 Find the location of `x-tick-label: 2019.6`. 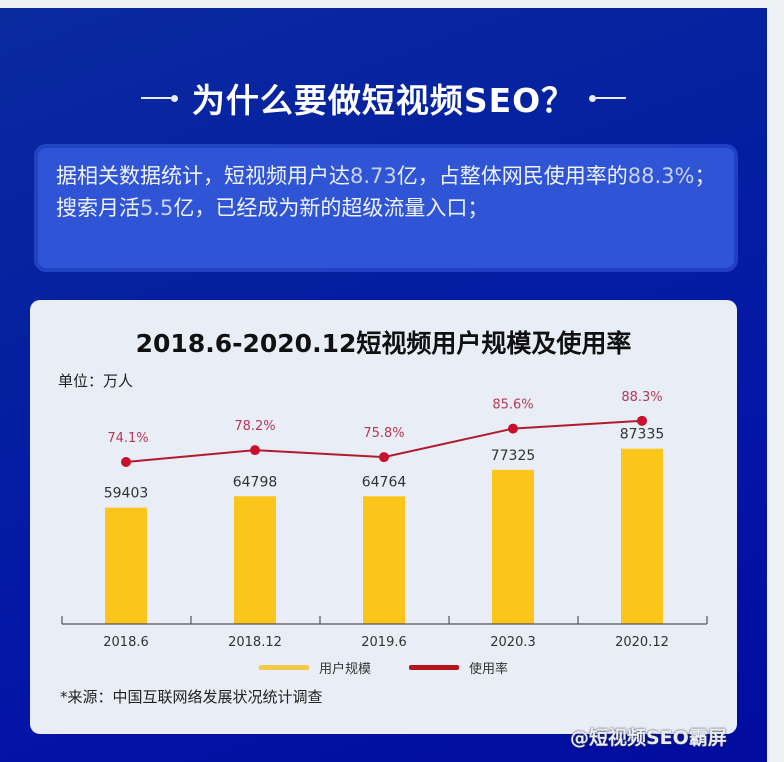

x-tick-label: 2019.6 is located at coordinates (384, 642).